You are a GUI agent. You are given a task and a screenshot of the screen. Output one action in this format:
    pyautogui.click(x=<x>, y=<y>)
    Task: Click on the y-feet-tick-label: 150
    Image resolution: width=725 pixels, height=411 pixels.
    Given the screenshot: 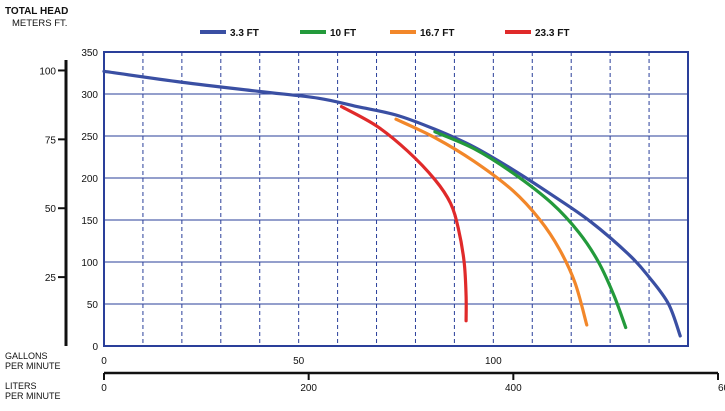 What is the action you would take?
    pyautogui.click(x=89, y=221)
    